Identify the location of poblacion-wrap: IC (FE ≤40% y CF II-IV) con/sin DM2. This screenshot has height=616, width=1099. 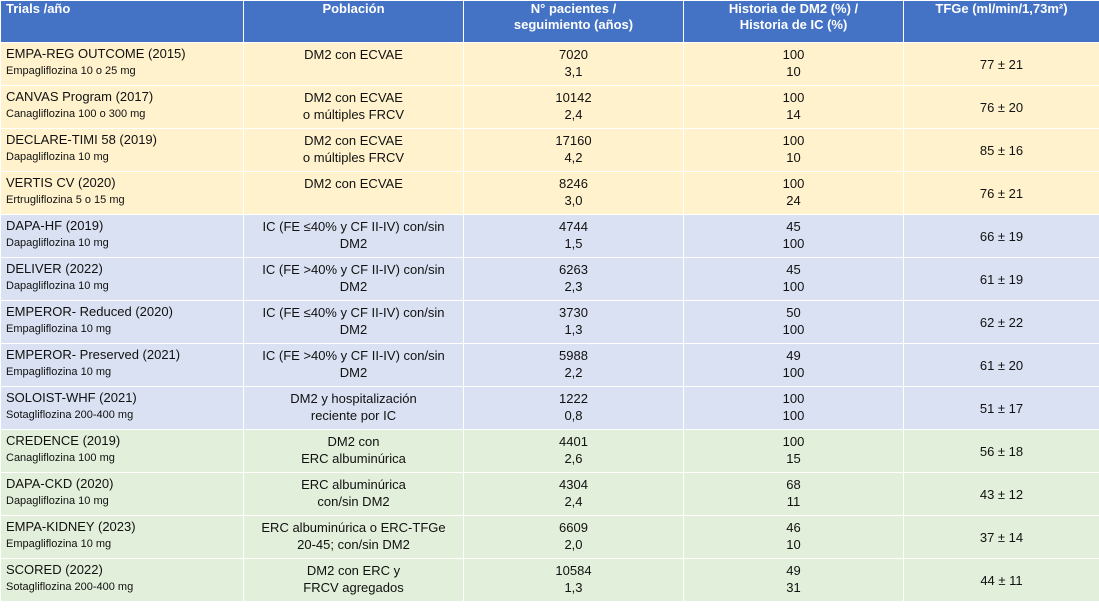
(353, 233).